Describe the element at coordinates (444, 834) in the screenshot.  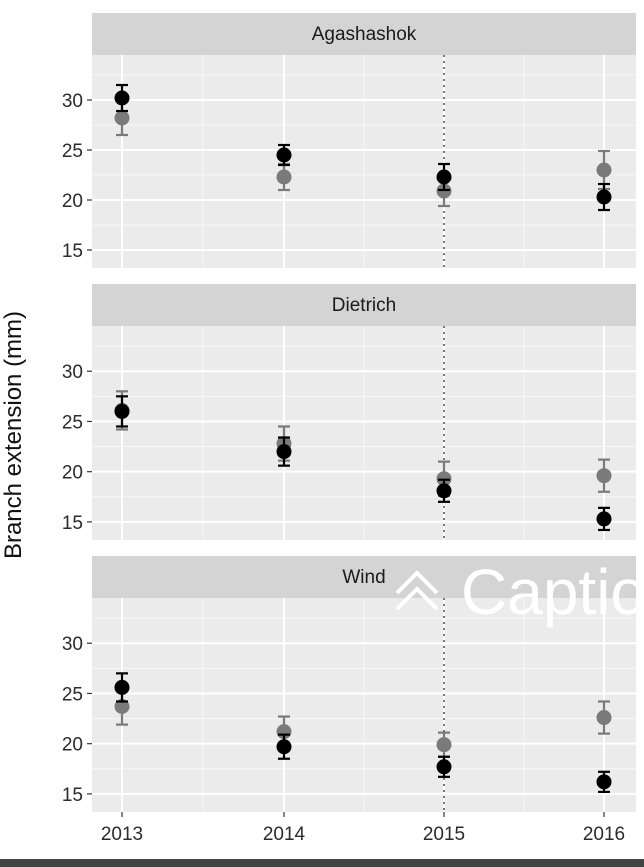
I see `x-tick-label: 2015` at that location.